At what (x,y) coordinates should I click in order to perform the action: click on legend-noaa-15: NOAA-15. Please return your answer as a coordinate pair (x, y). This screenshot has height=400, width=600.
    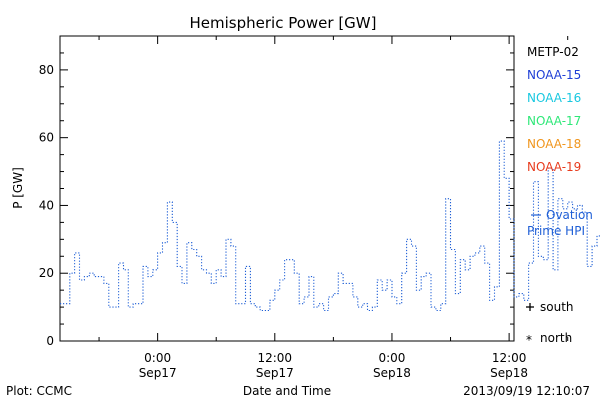
    Looking at the image, I should click on (554, 75).